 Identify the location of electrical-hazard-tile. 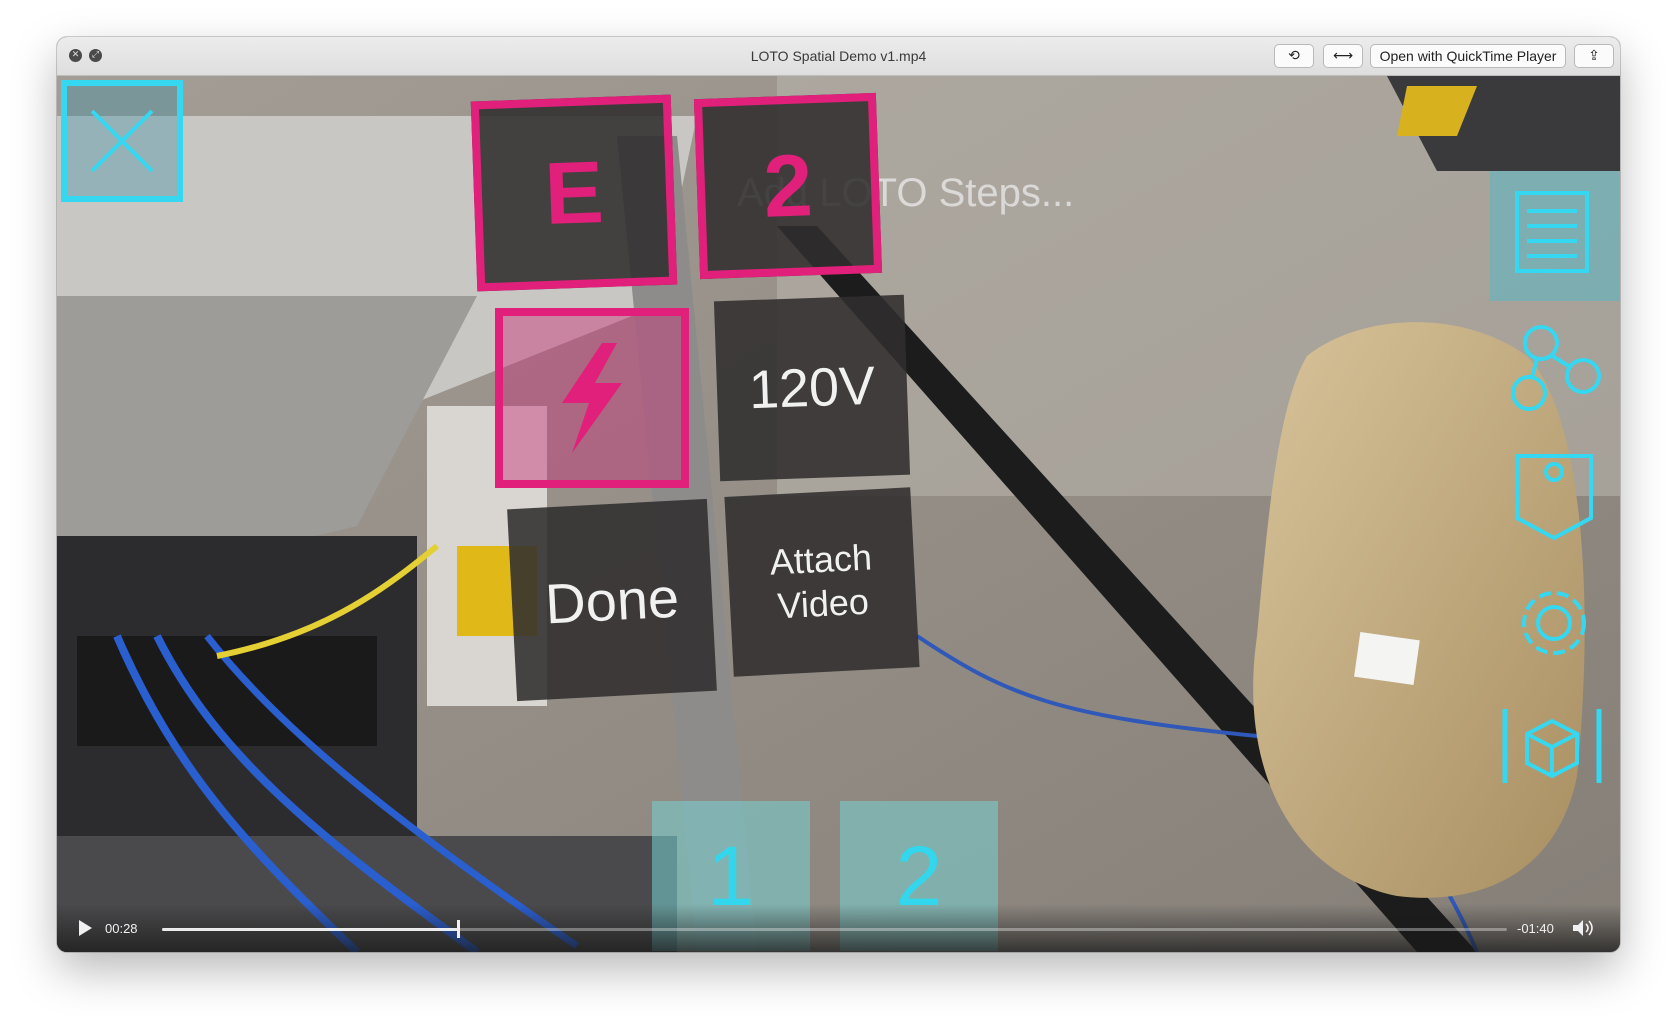
(592, 398).